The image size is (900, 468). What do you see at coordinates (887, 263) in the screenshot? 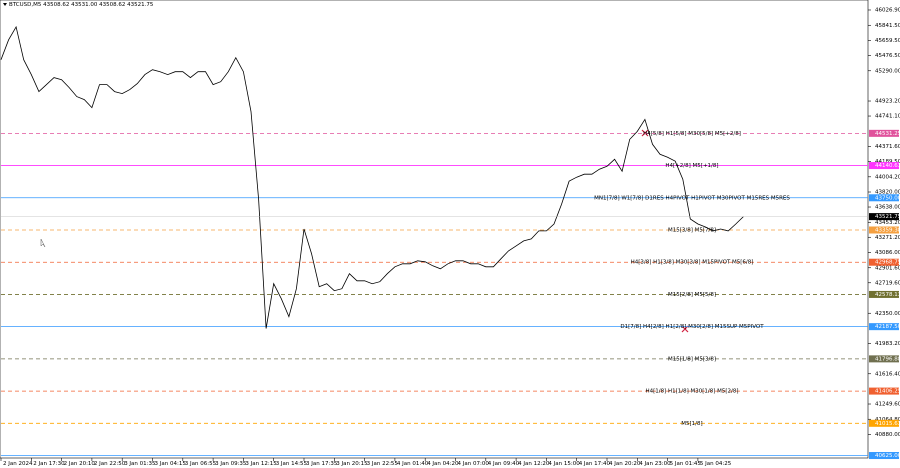
I see `level-price-label: 42968.75` at bounding box center [887, 263].